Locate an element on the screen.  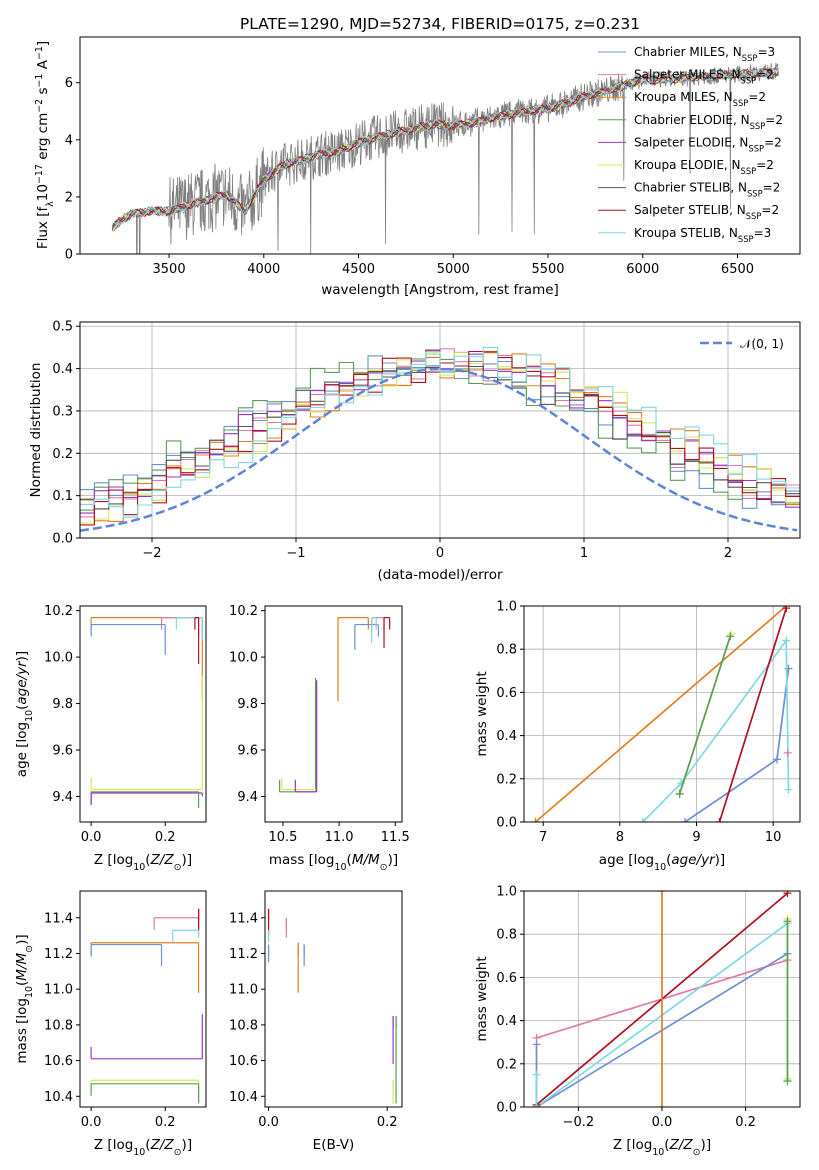
model-line-salpeter-stelib is located at coordinates (445, 147).